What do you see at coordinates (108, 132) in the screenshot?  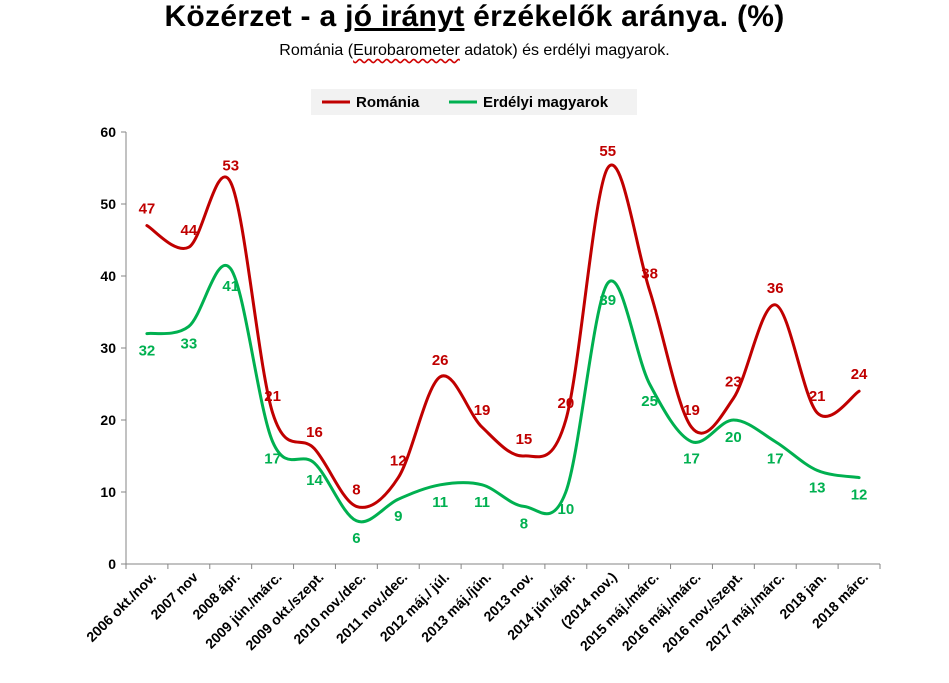 I see `y-tick-label: 60` at bounding box center [108, 132].